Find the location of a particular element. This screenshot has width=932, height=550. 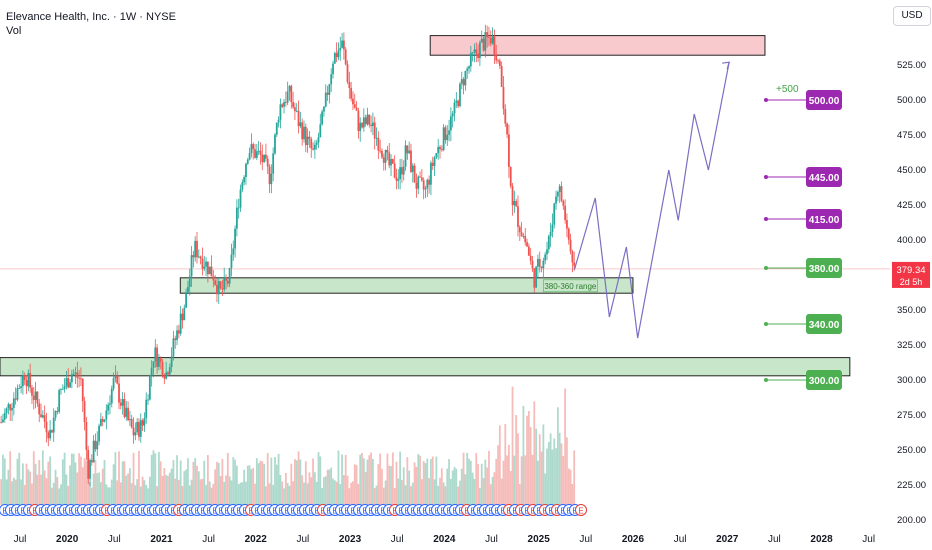

current-price-tag is located at coordinates (911, 274).